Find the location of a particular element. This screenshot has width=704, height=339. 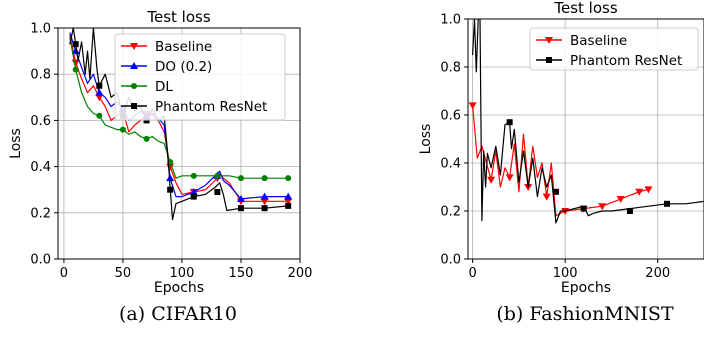

x-tick-label: 150 is located at coordinates (241, 273).